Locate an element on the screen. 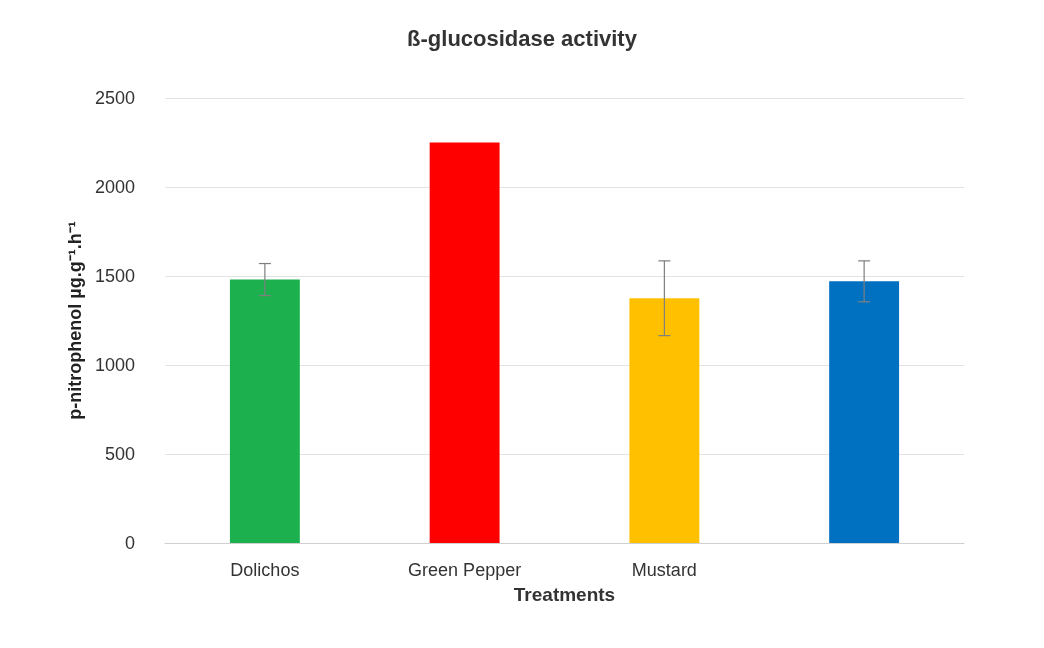  x-axis-title: Treatments is located at coordinates (564, 594).